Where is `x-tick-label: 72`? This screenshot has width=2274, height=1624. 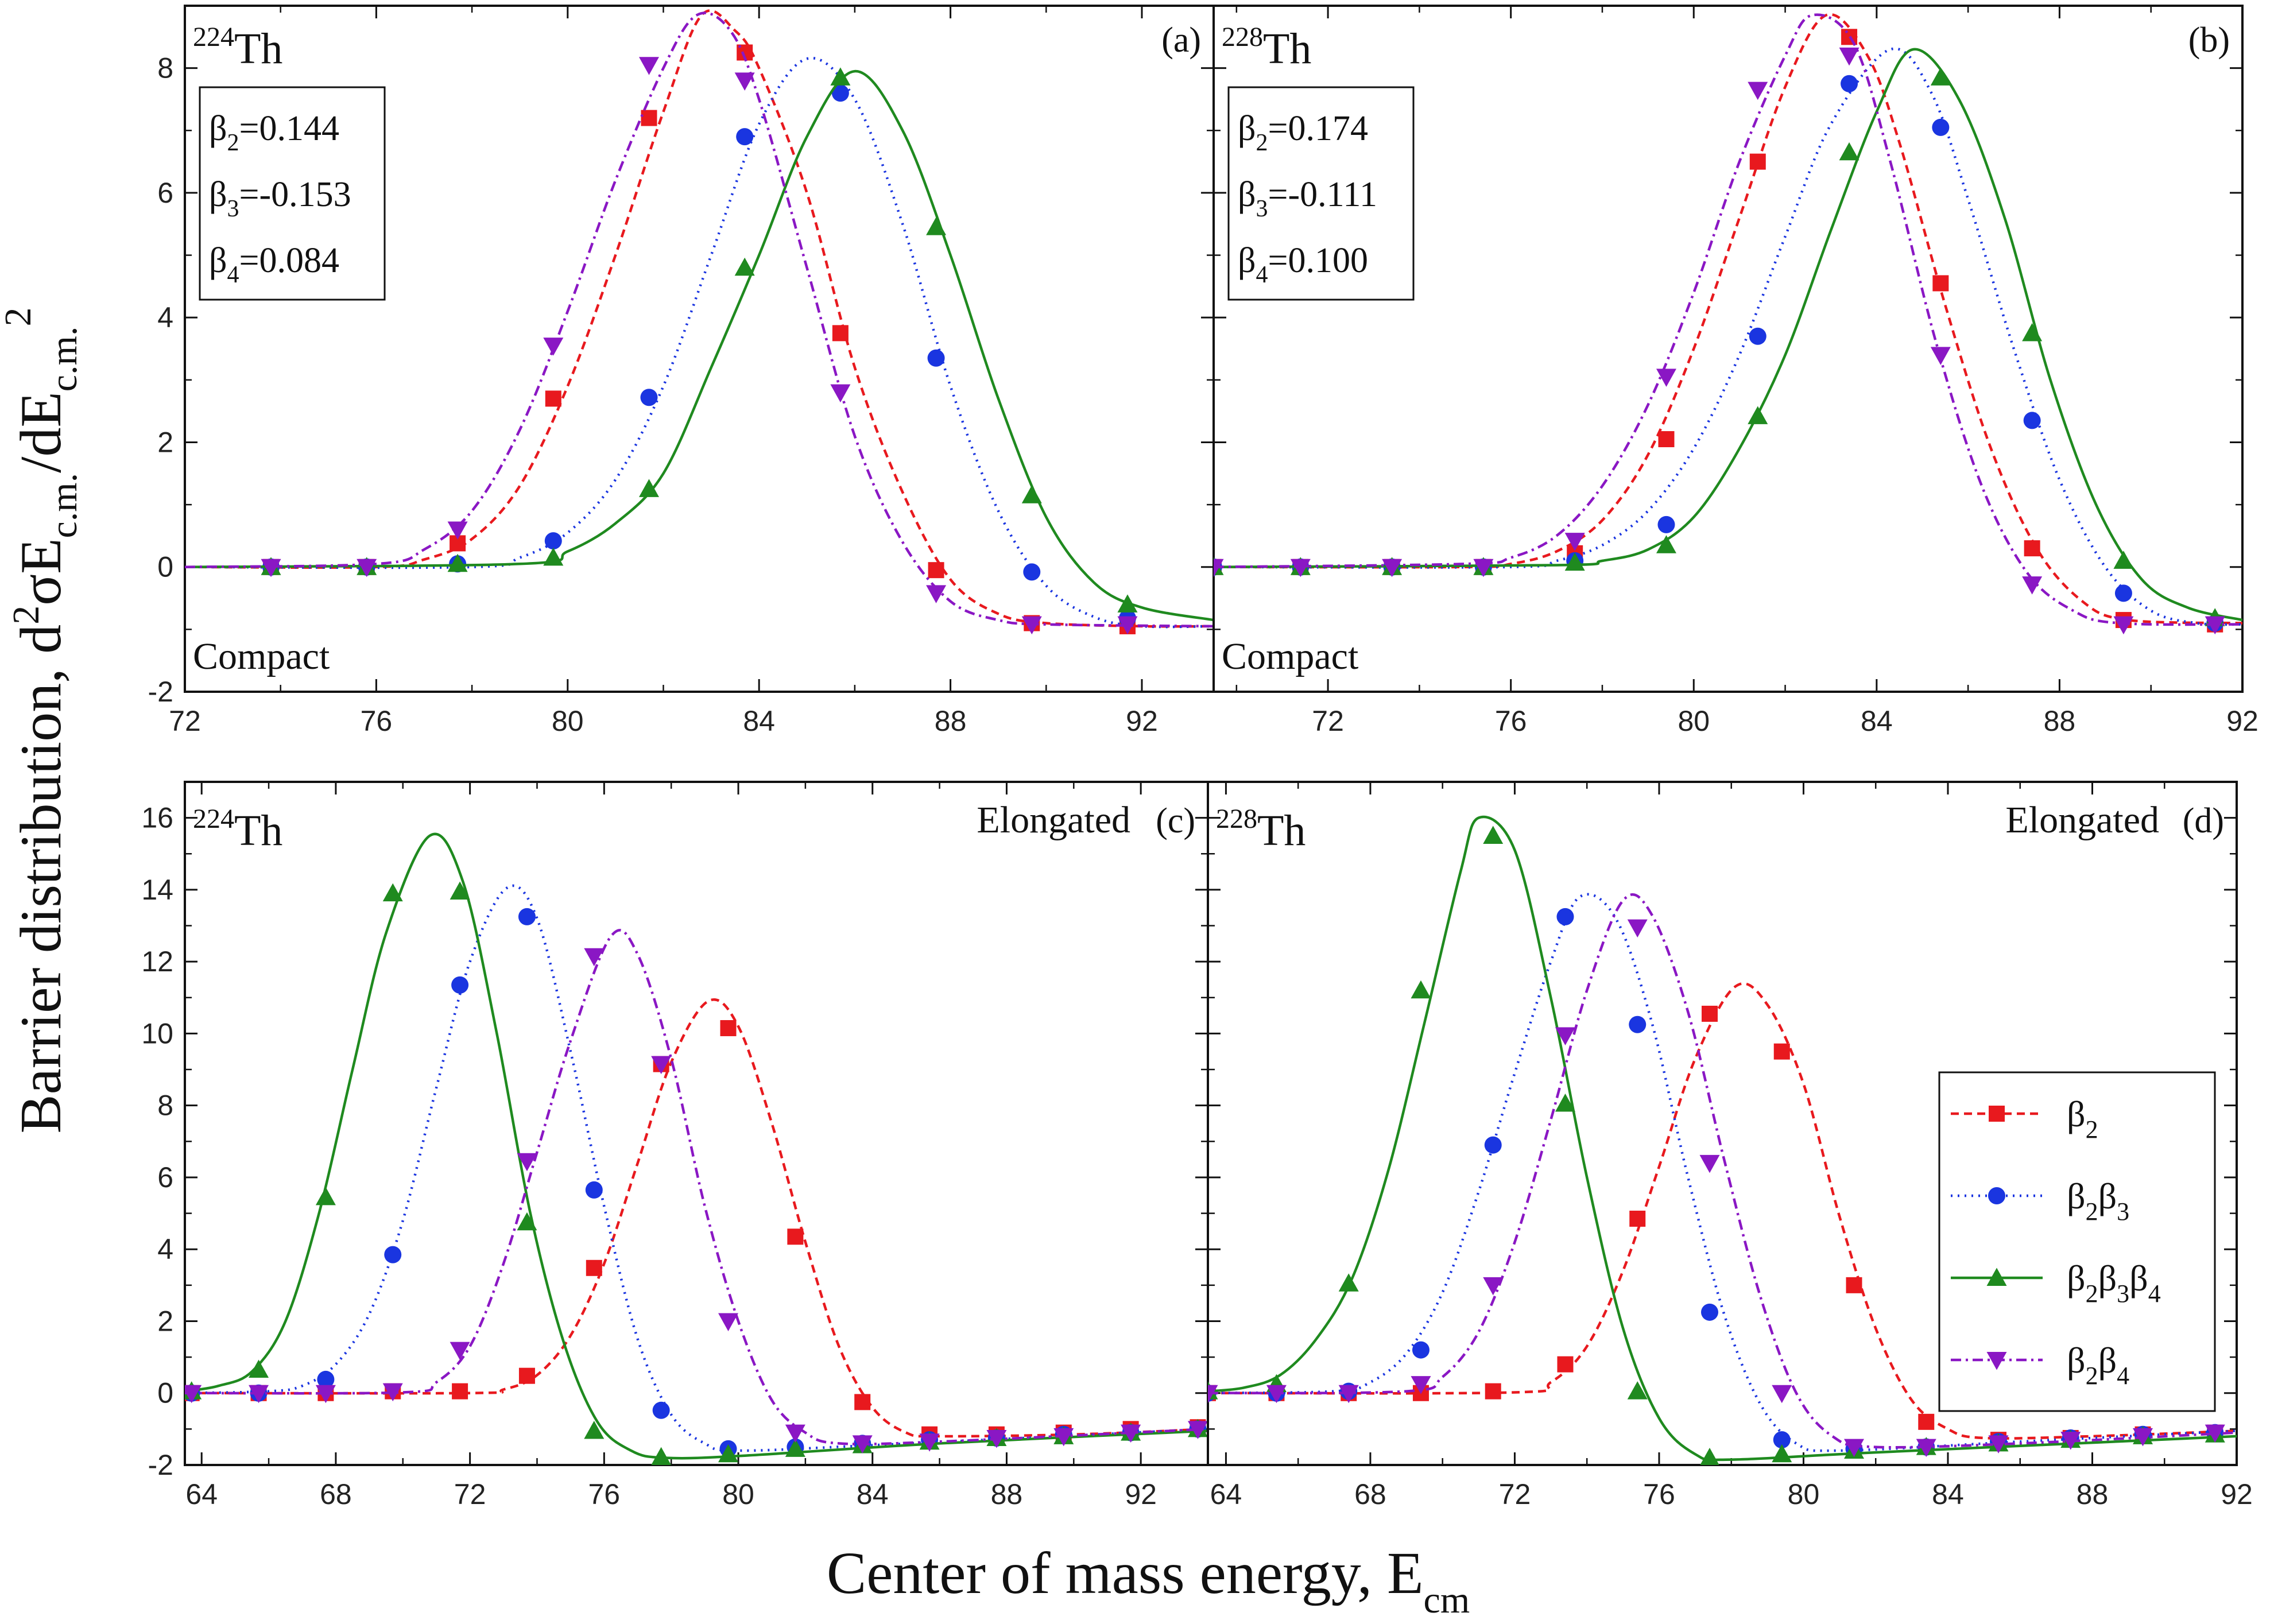 x-tick-label: 72 is located at coordinates (1515, 1494).